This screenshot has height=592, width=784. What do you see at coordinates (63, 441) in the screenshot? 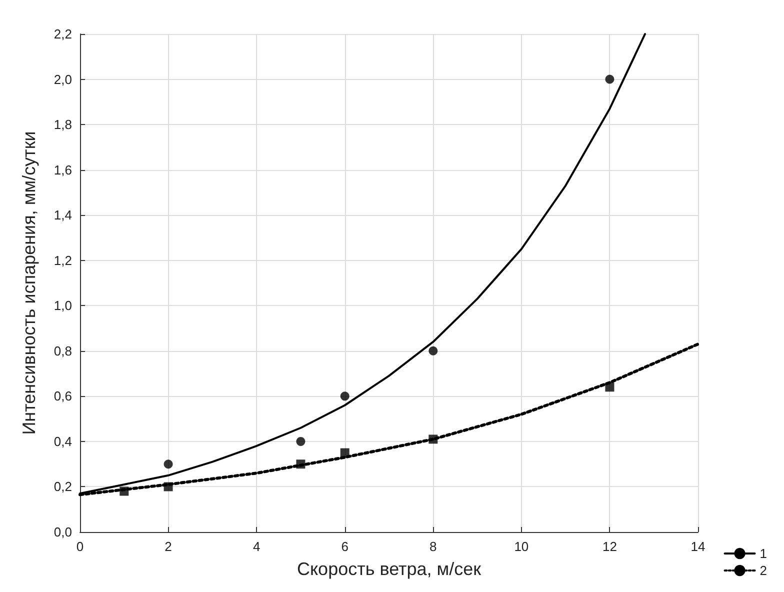
I see `y-tick-label: 0,4` at bounding box center [63, 441].